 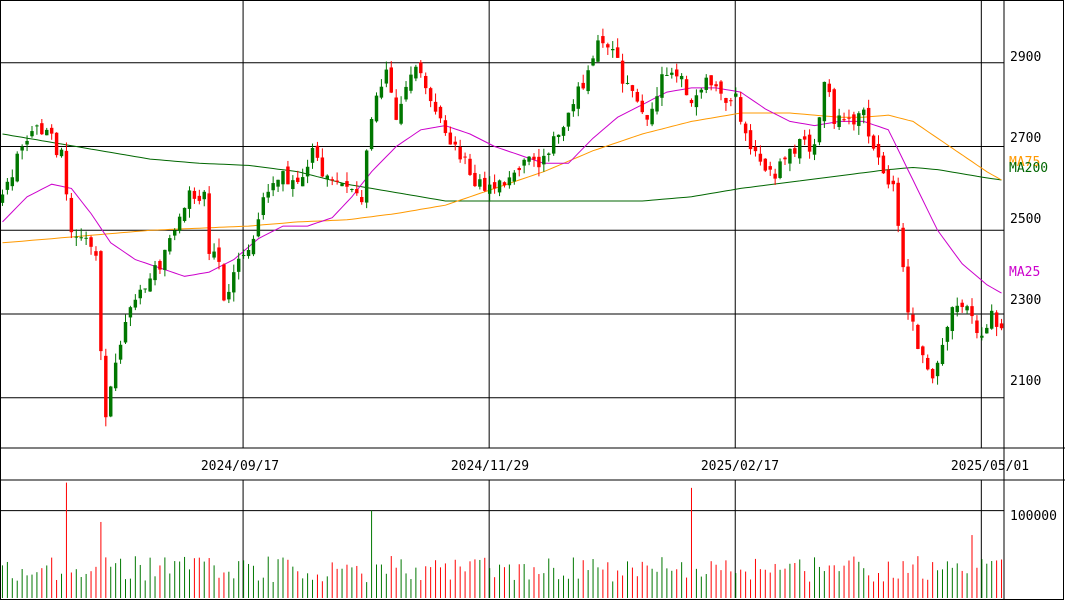 I want to click on price-tick-label: 2500, so click(x=1025, y=219).